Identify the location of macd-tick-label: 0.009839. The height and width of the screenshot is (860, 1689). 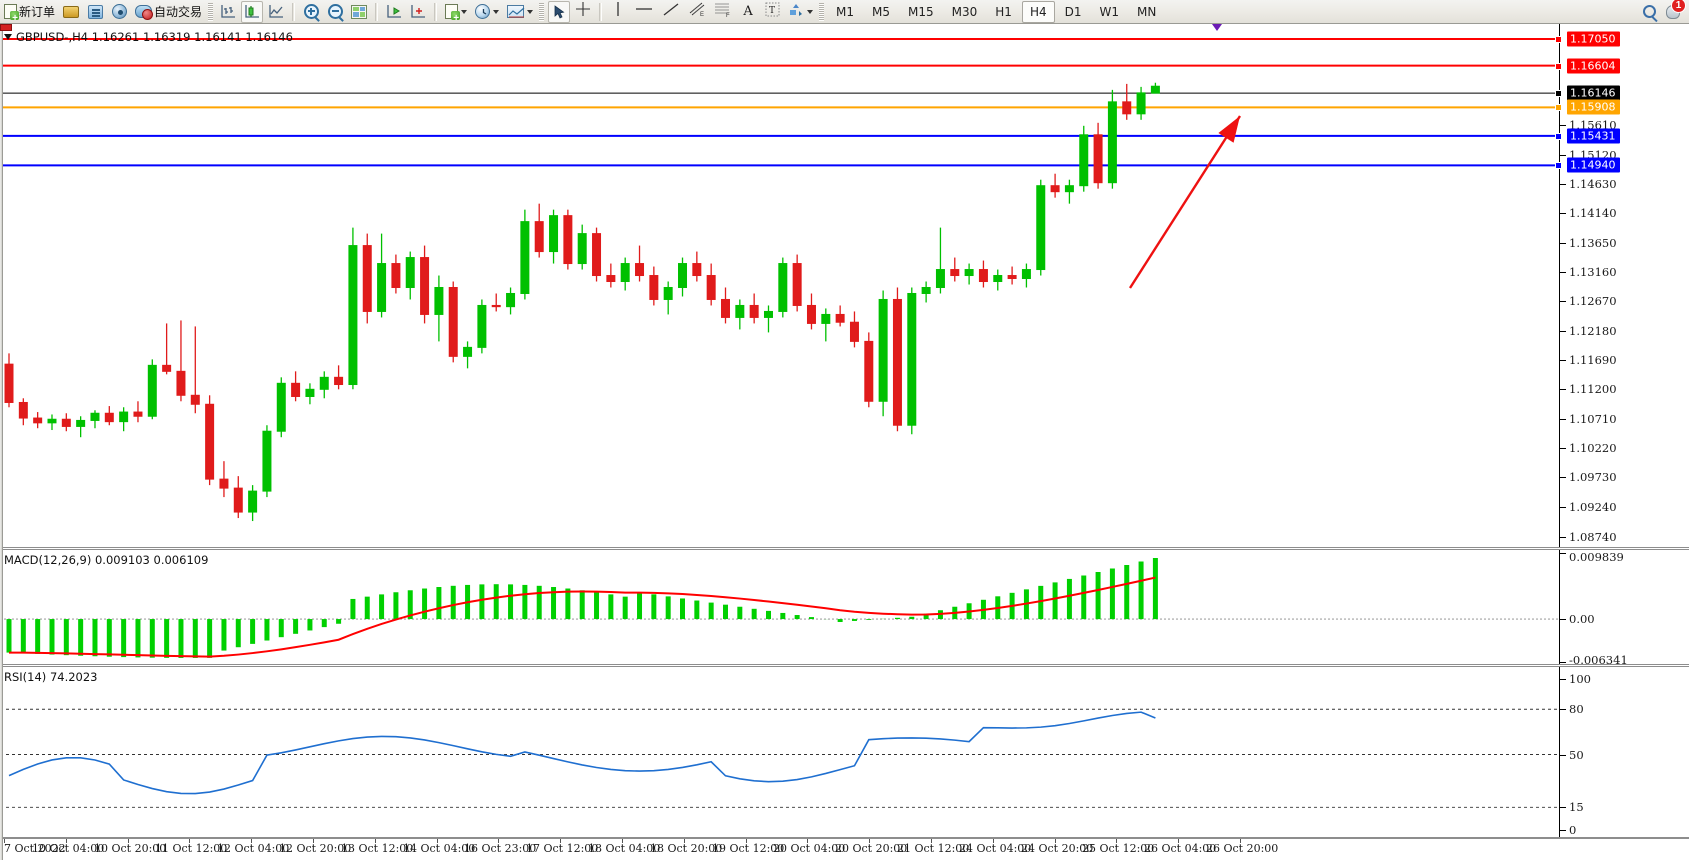
(1596, 557).